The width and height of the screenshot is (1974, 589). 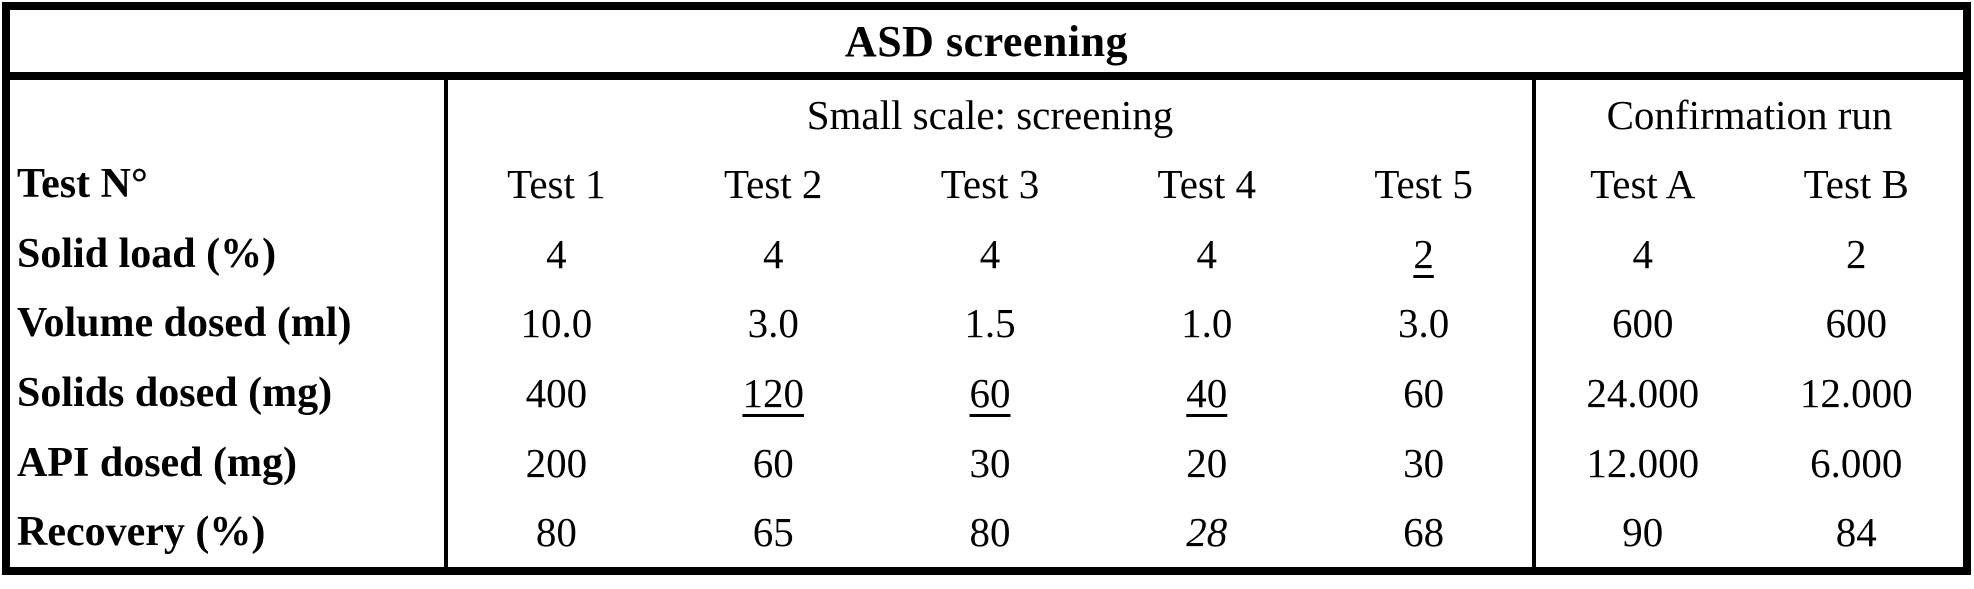 I want to click on cell-recovery-test-1: 80, so click(x=556, y=532).